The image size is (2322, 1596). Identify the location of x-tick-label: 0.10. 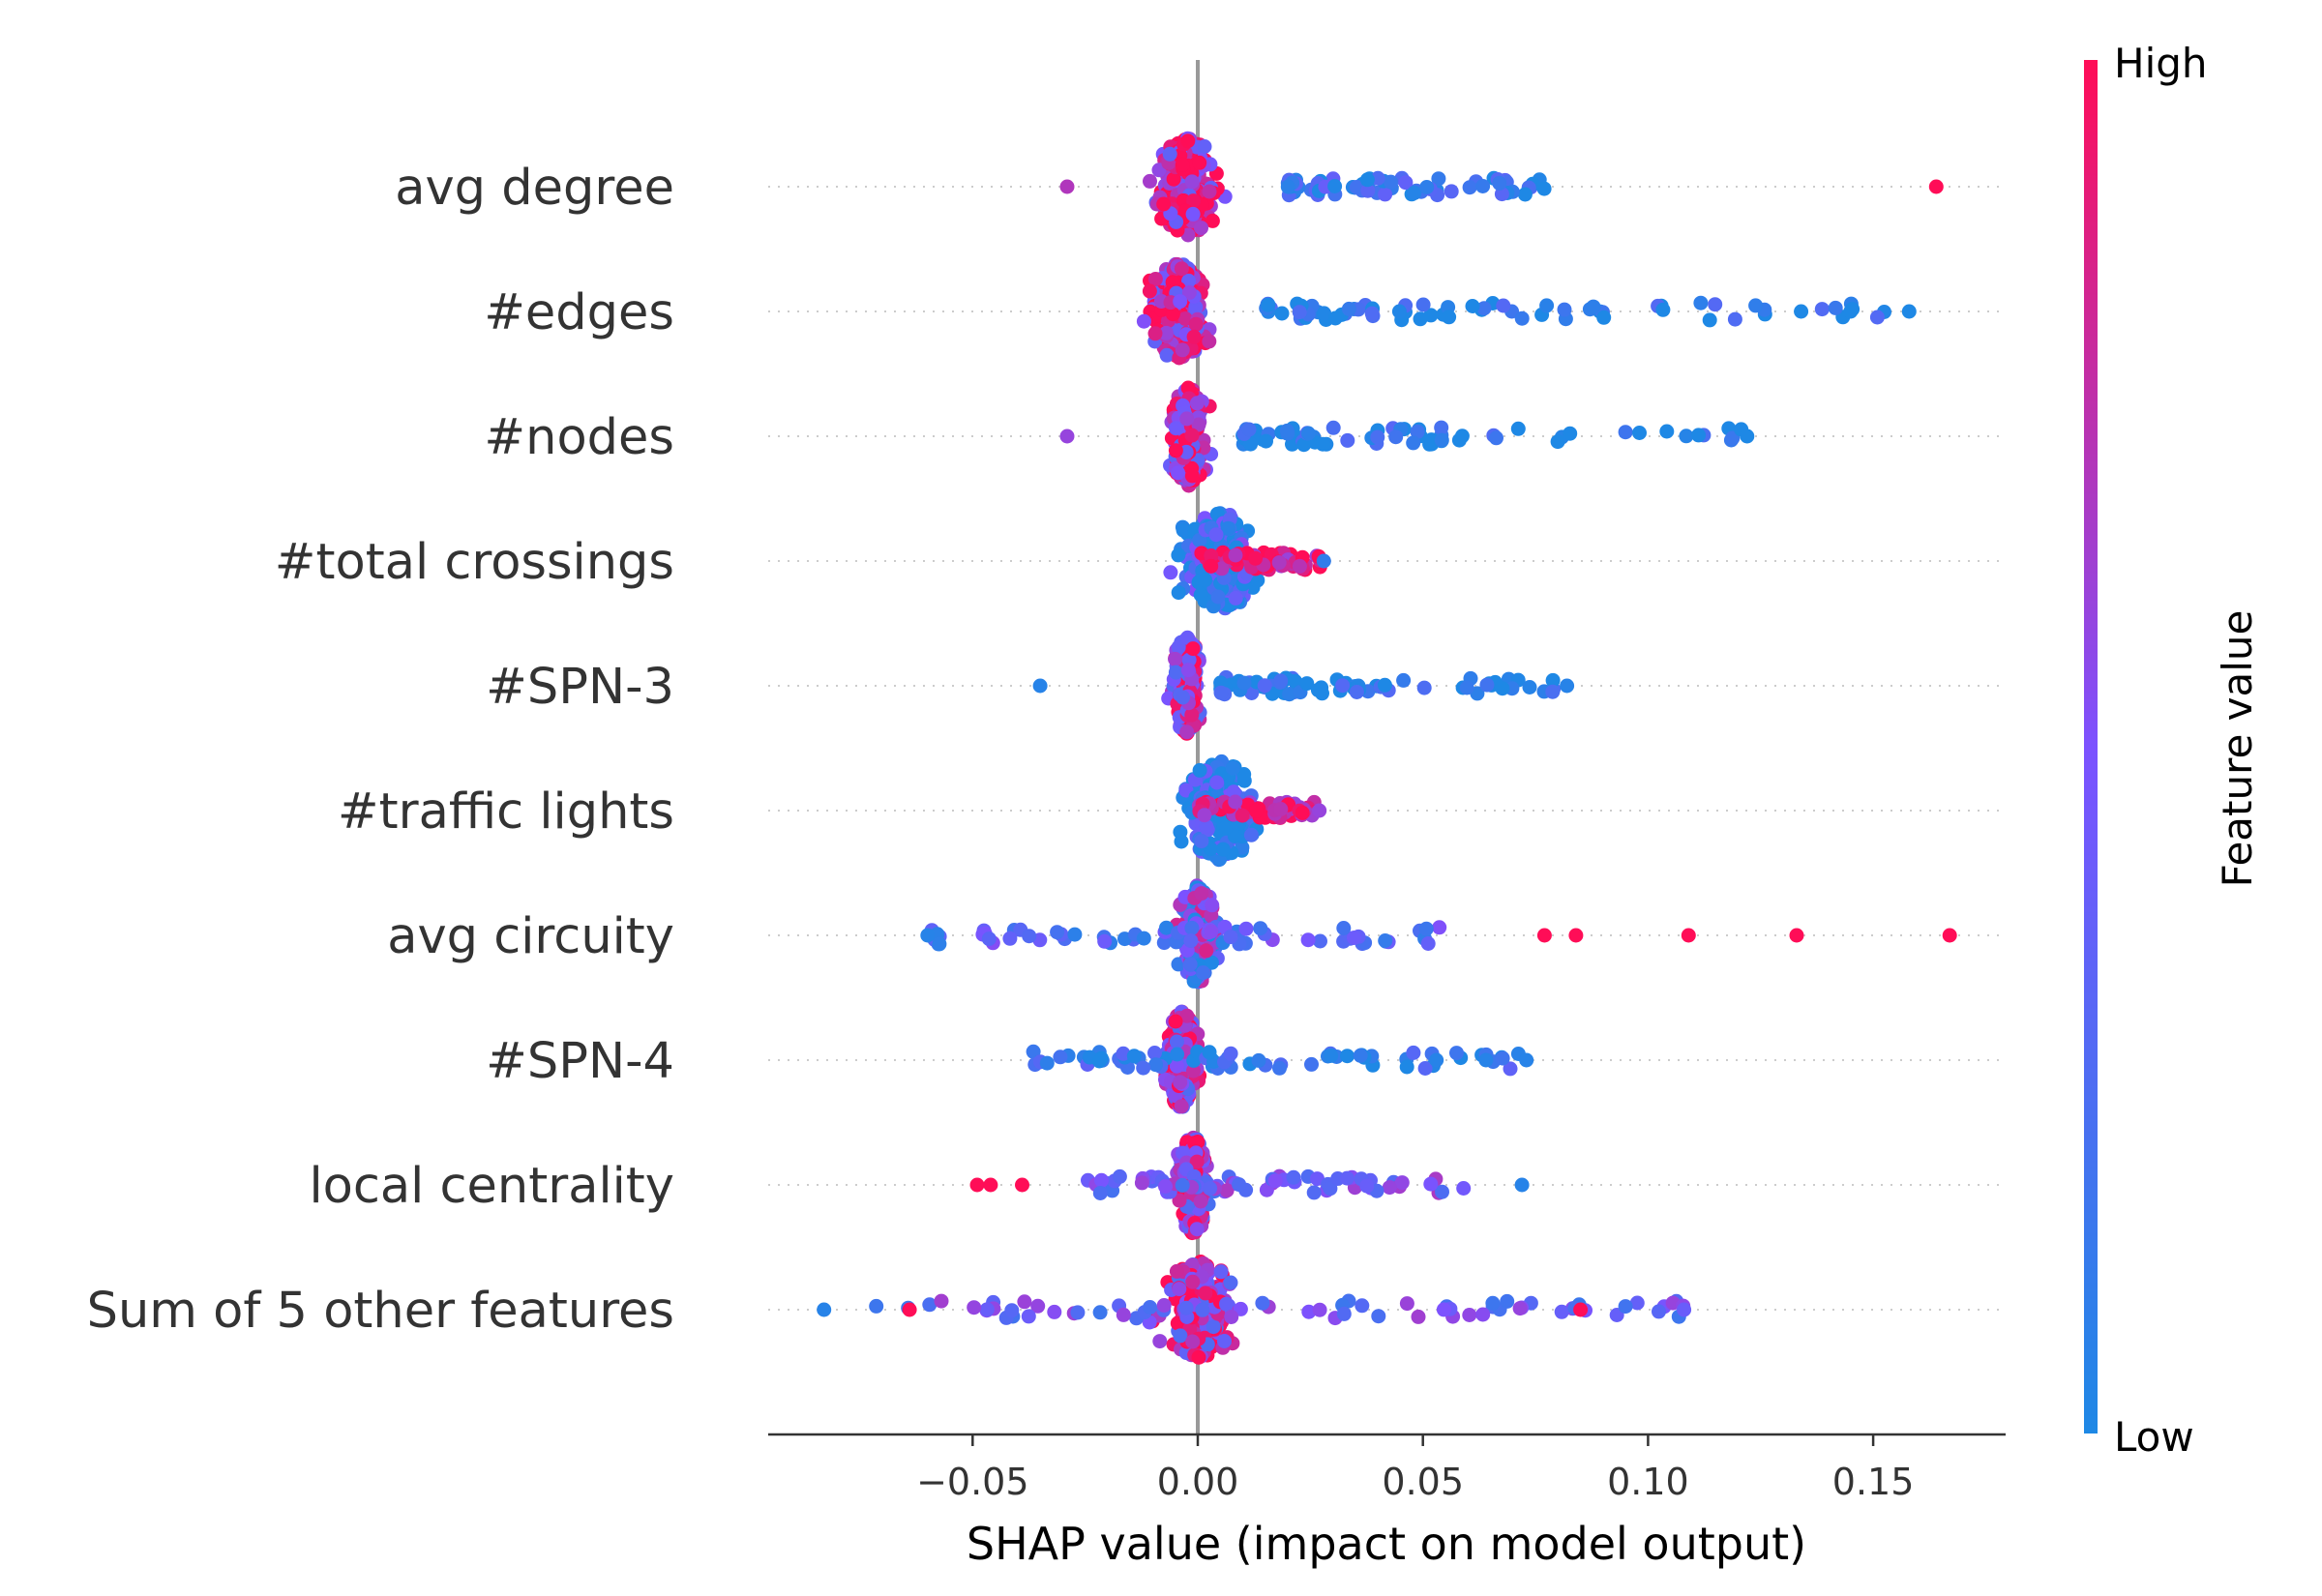
(1648, 1482).